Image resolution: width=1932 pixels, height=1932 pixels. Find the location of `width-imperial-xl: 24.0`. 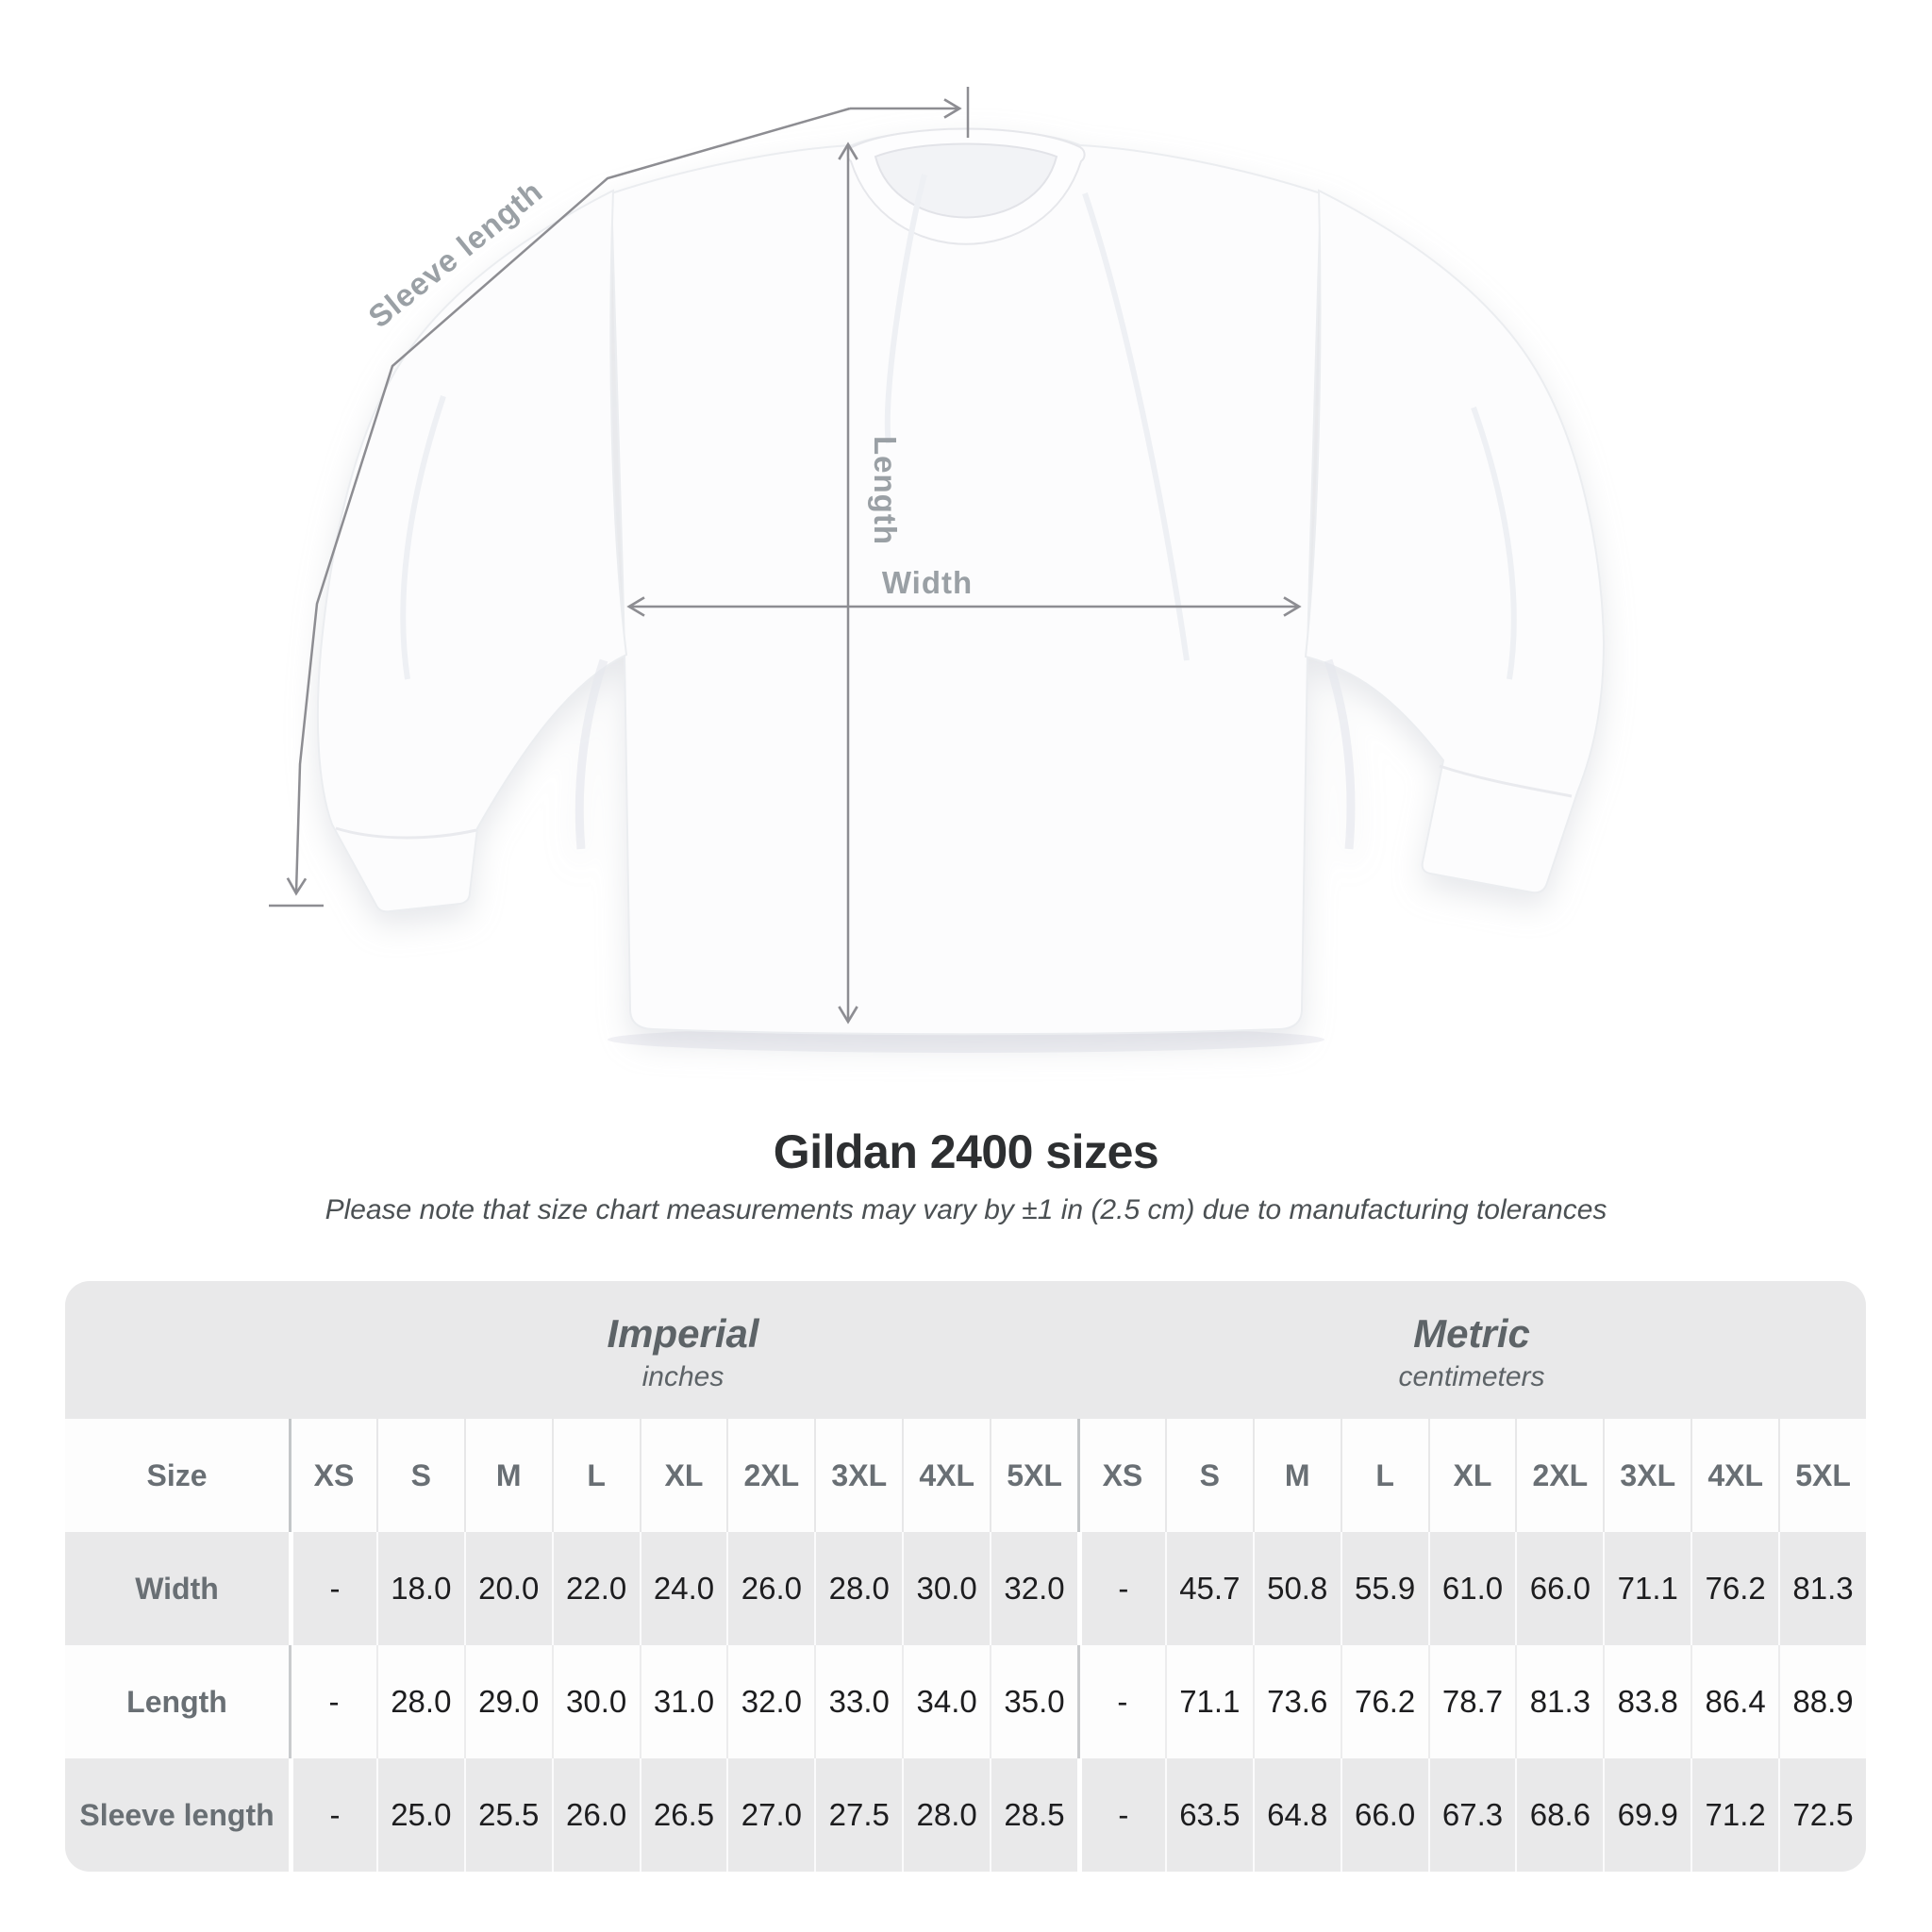

width-imperial-xl: 24.0 is located at coordinates (683, 1589).